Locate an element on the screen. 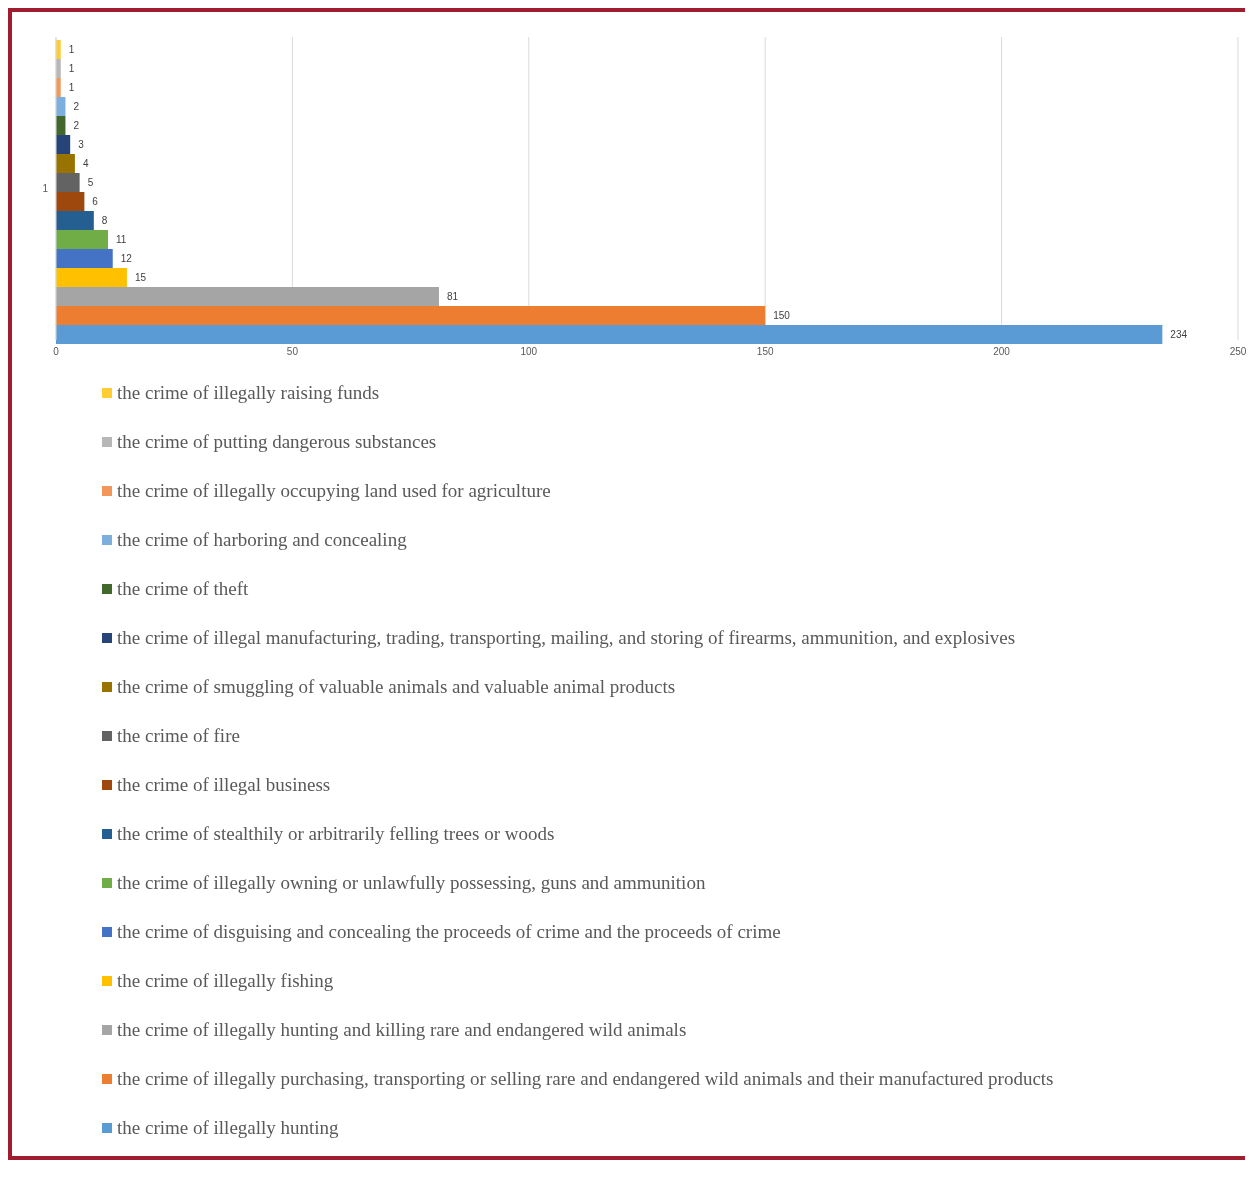  x-tick-label: 0 is located at coordinates (56, 352).